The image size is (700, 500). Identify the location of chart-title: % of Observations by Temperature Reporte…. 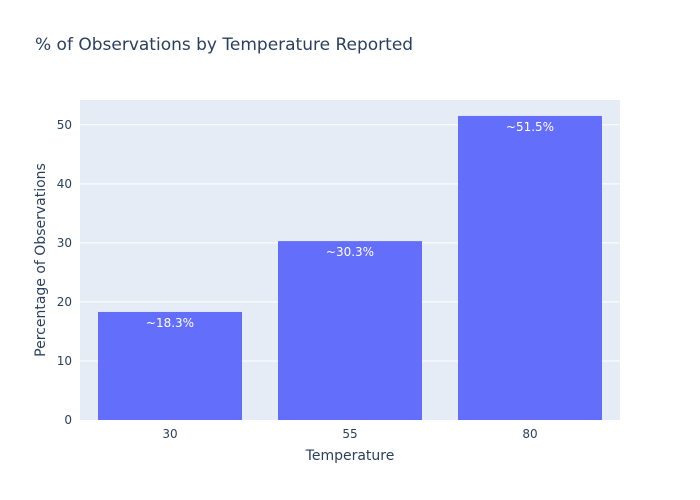
(224, 45).